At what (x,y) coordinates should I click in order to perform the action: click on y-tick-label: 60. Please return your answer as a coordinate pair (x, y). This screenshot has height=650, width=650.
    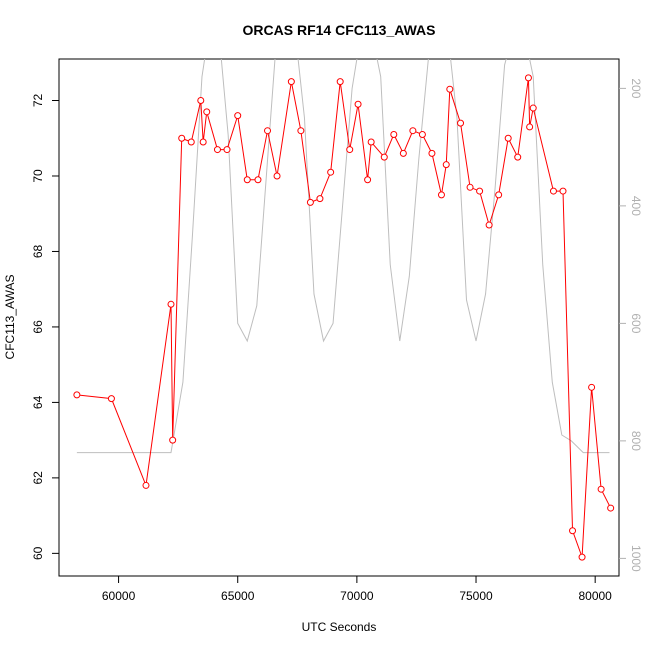
    Looking at the image, I should click on (38, 553).